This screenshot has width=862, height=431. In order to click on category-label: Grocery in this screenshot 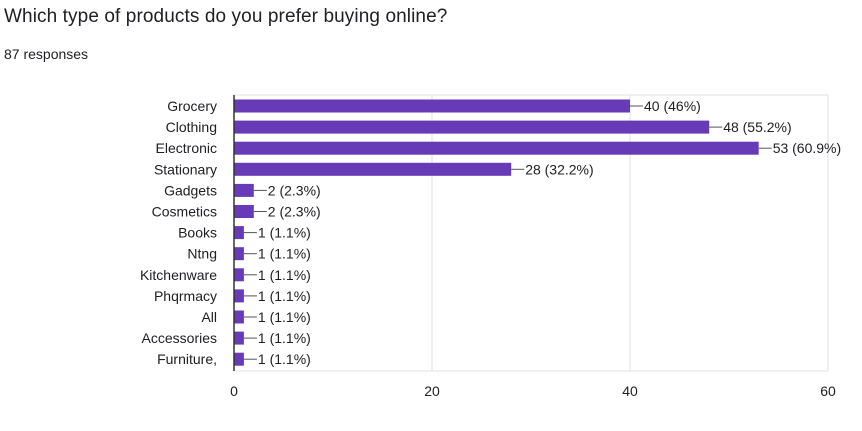, I will do `click(192, 106)`.